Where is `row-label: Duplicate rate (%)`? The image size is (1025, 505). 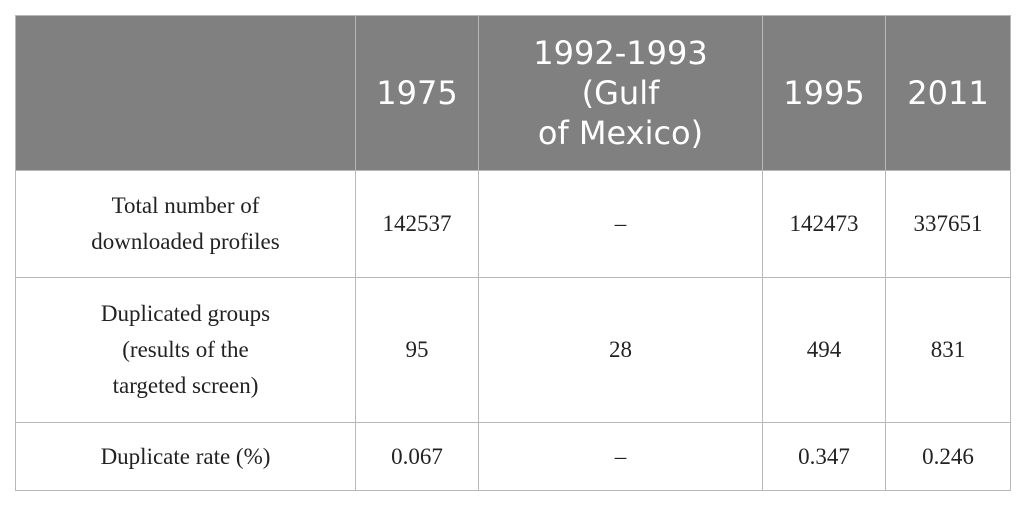 row-label: Duplicate rate (%) is located at coordinates (185, 456).